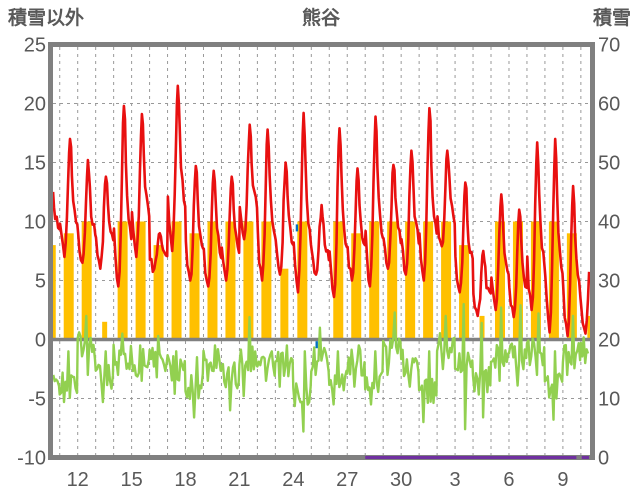 This screenshot has height=501, width=636. Describe the element at coordinates (609, 46) in the screenshot. I see `svg-text: 70` at that location.